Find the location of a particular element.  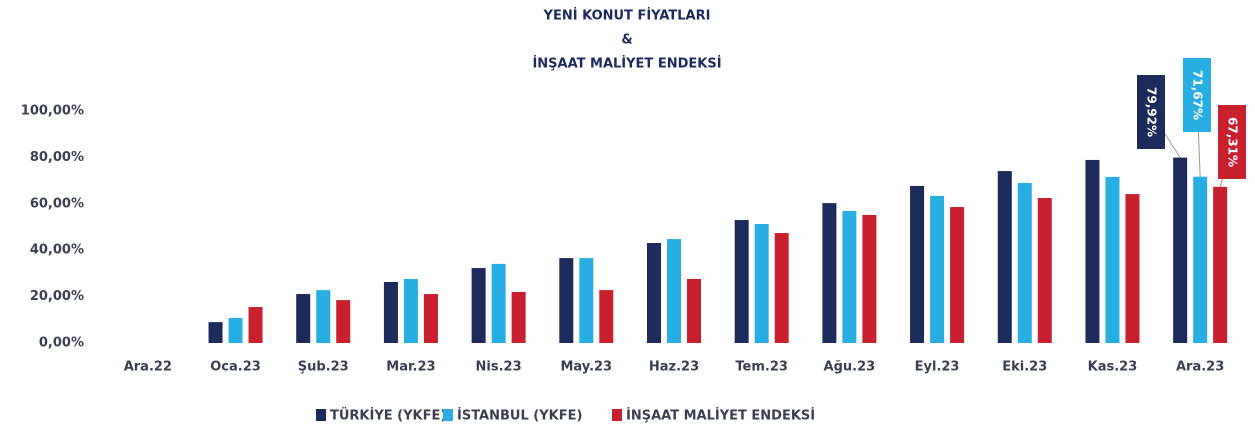

x-tick-label: Tem.23 is located at coordinates (761, 367).